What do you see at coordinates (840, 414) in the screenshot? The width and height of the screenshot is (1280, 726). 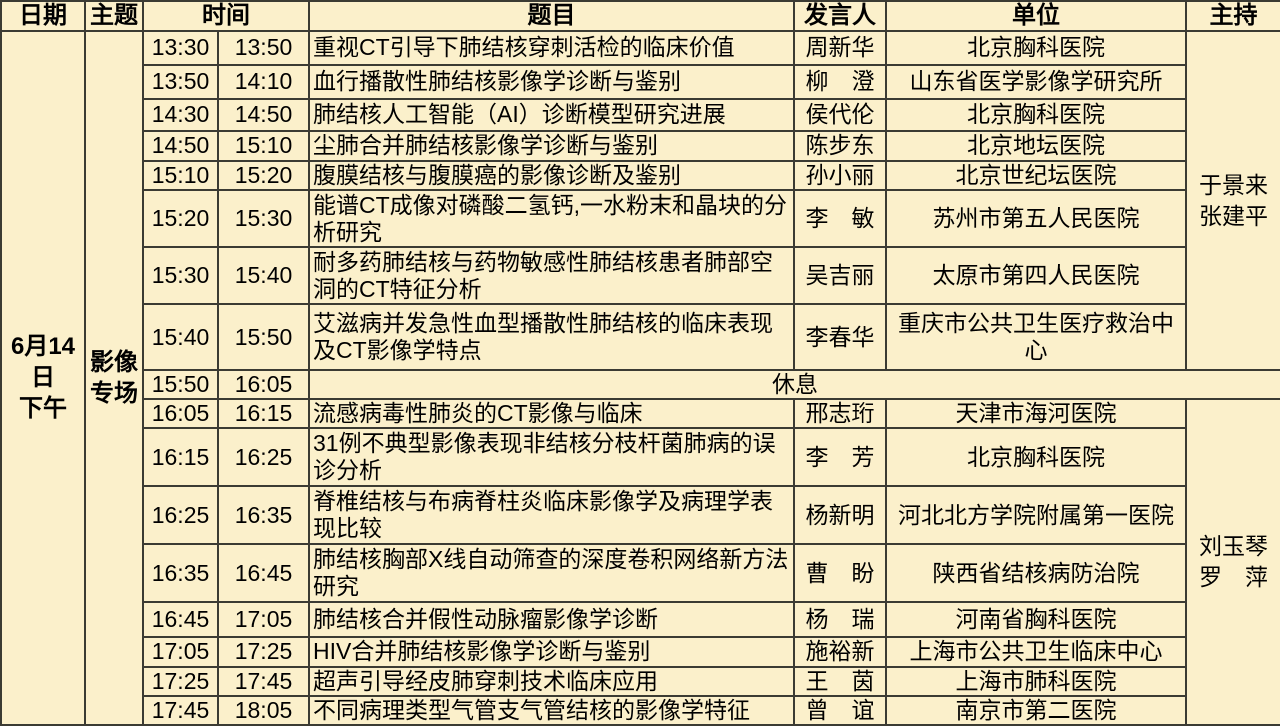 I see `speaker-cell: 邢志珩` at bounding box center [840, 414].